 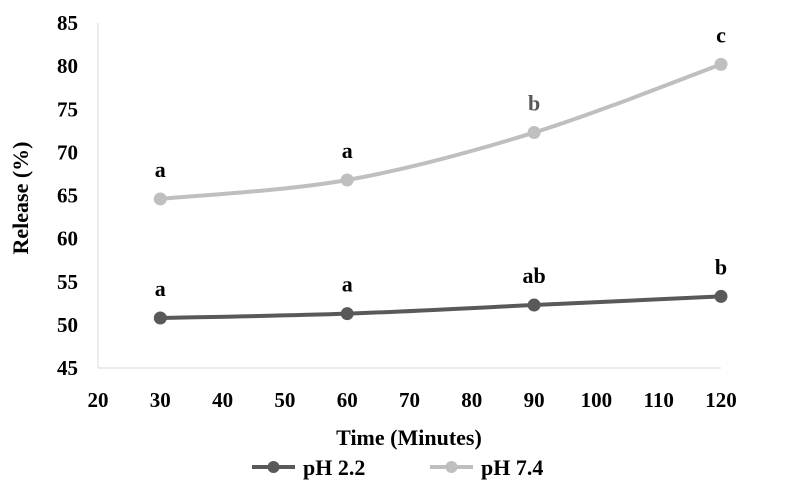 I want to click on x-tick-label: 70, so click(x=409, y=400).